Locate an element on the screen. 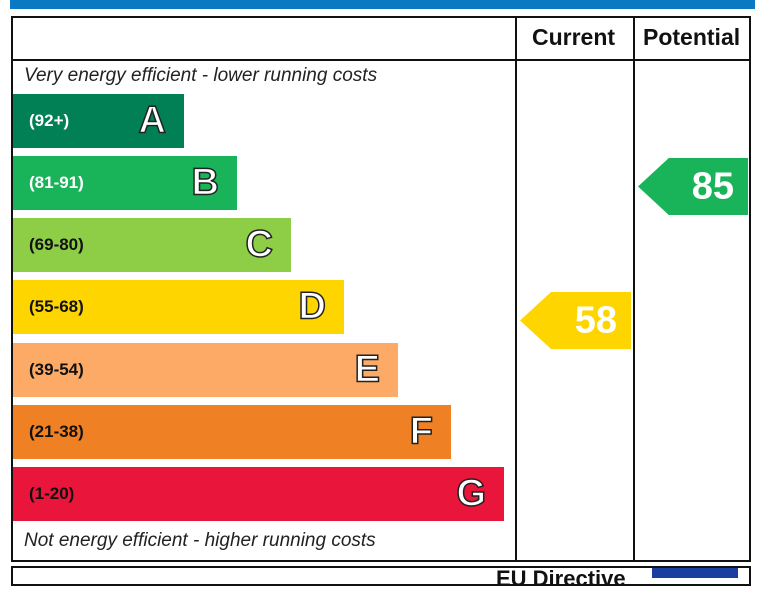  band-letter: G is located at coordinates (471, 494).